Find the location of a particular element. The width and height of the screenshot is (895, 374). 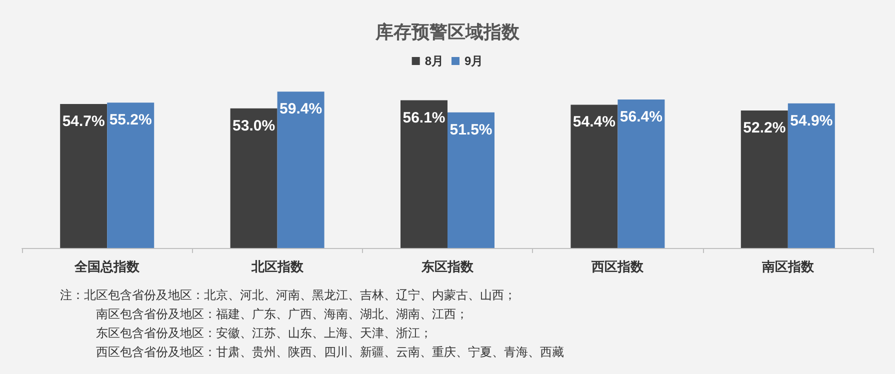

text: 东区包含省份及地区：安徽、江苏、山东、上海、天津、浙江； is located at coordinates (264, 333).